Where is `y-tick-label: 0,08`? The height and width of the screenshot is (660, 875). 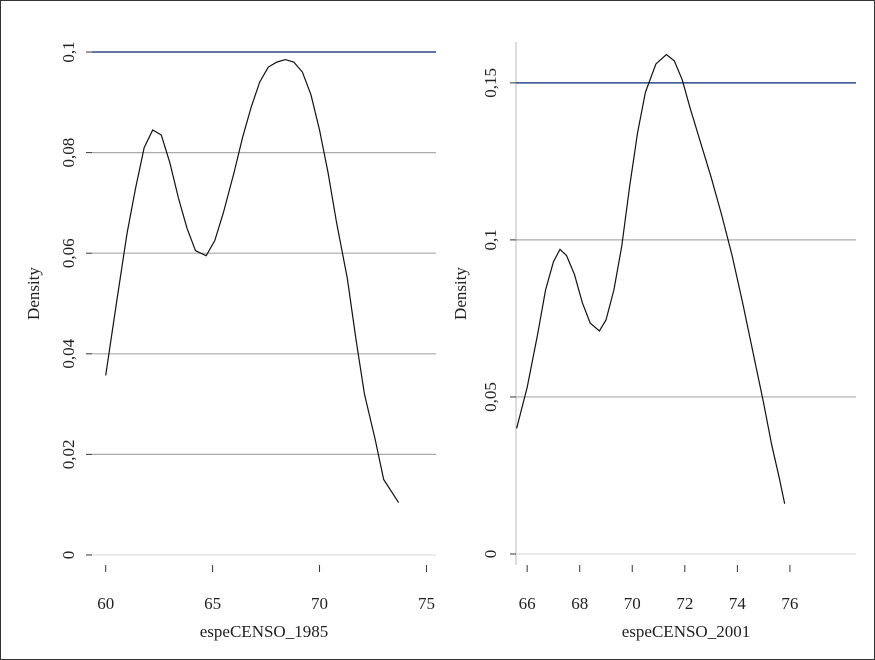
y-tick-label: 0,08 is located at coordinates (68, 153).